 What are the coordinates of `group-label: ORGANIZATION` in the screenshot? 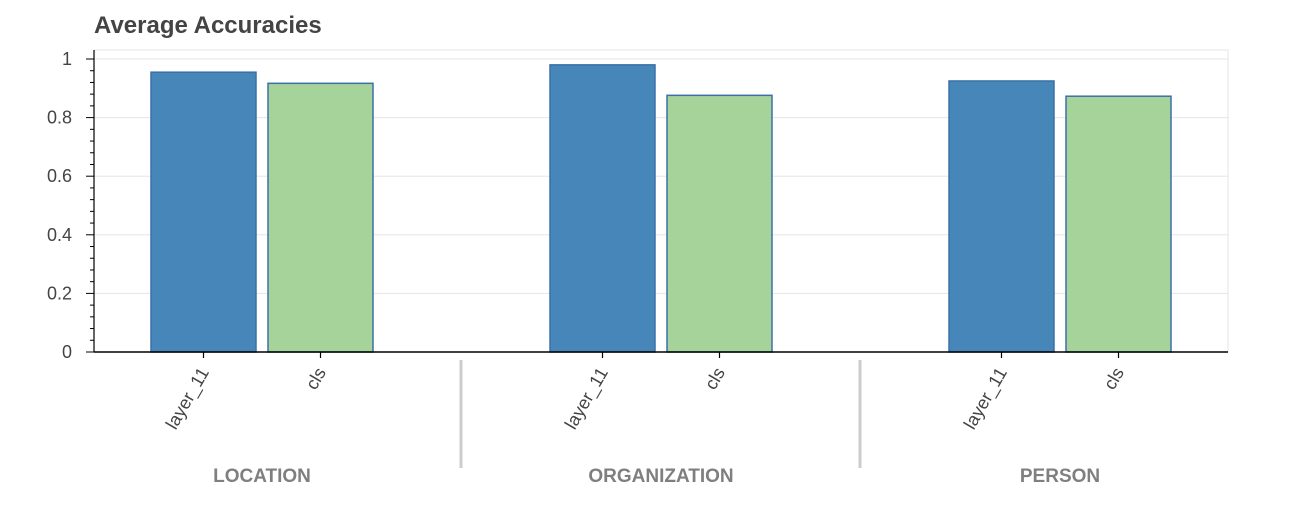 It's located at (660, 476).